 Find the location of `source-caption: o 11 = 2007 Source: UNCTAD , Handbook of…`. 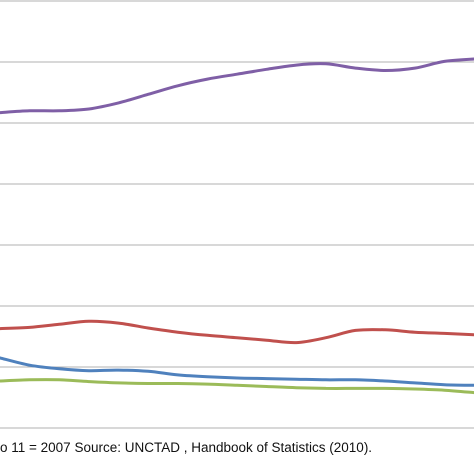

source-caption: o 11 = 2007 Source: UNCTAD , Handbook of… is located at coordinates (237, 447).